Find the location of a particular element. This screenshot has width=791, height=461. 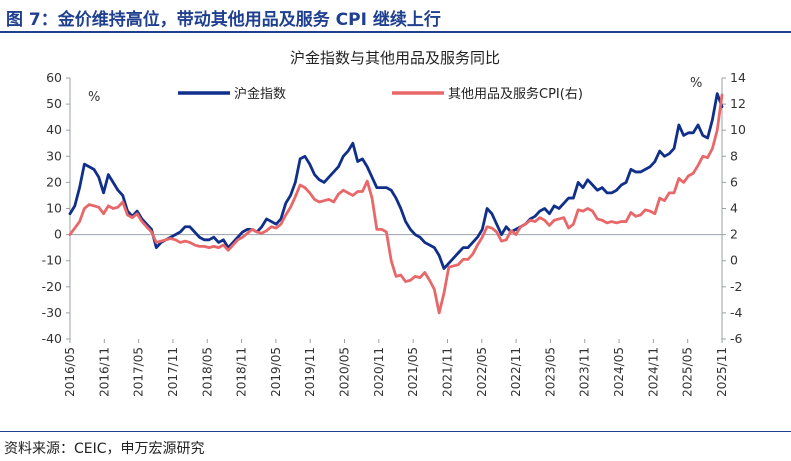

x-tick-label: 2019/05 is located at coordinates (276, 372).